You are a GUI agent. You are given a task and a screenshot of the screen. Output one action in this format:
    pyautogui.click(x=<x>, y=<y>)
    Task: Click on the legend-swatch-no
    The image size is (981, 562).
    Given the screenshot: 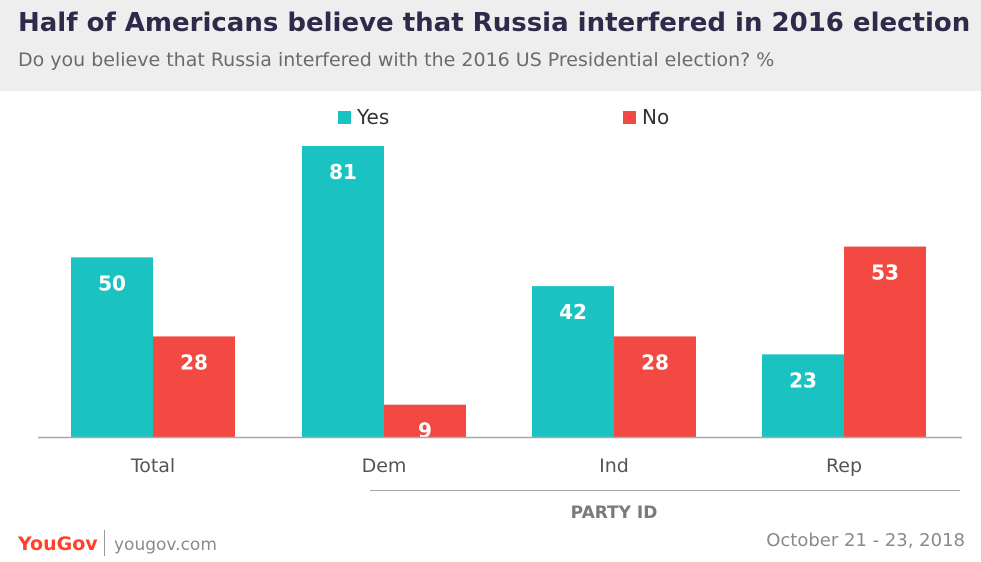 What is the action you would take?
    pyautogui.click(x=629, y=117)
    